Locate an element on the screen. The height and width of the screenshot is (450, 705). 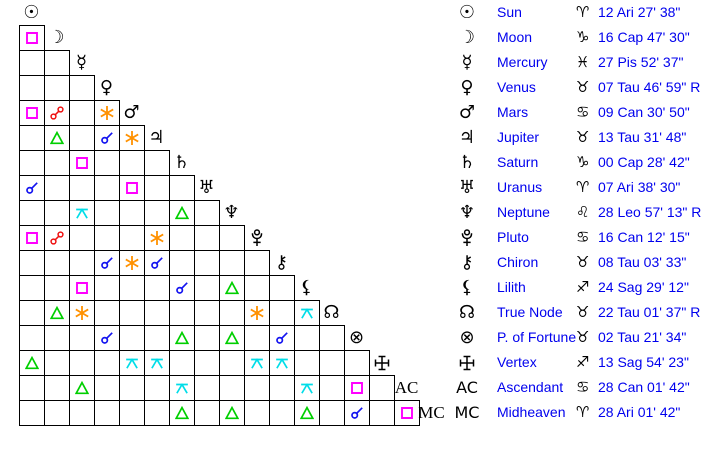
aspect-cell-pluto-mars is located at coordinates (131, 237).